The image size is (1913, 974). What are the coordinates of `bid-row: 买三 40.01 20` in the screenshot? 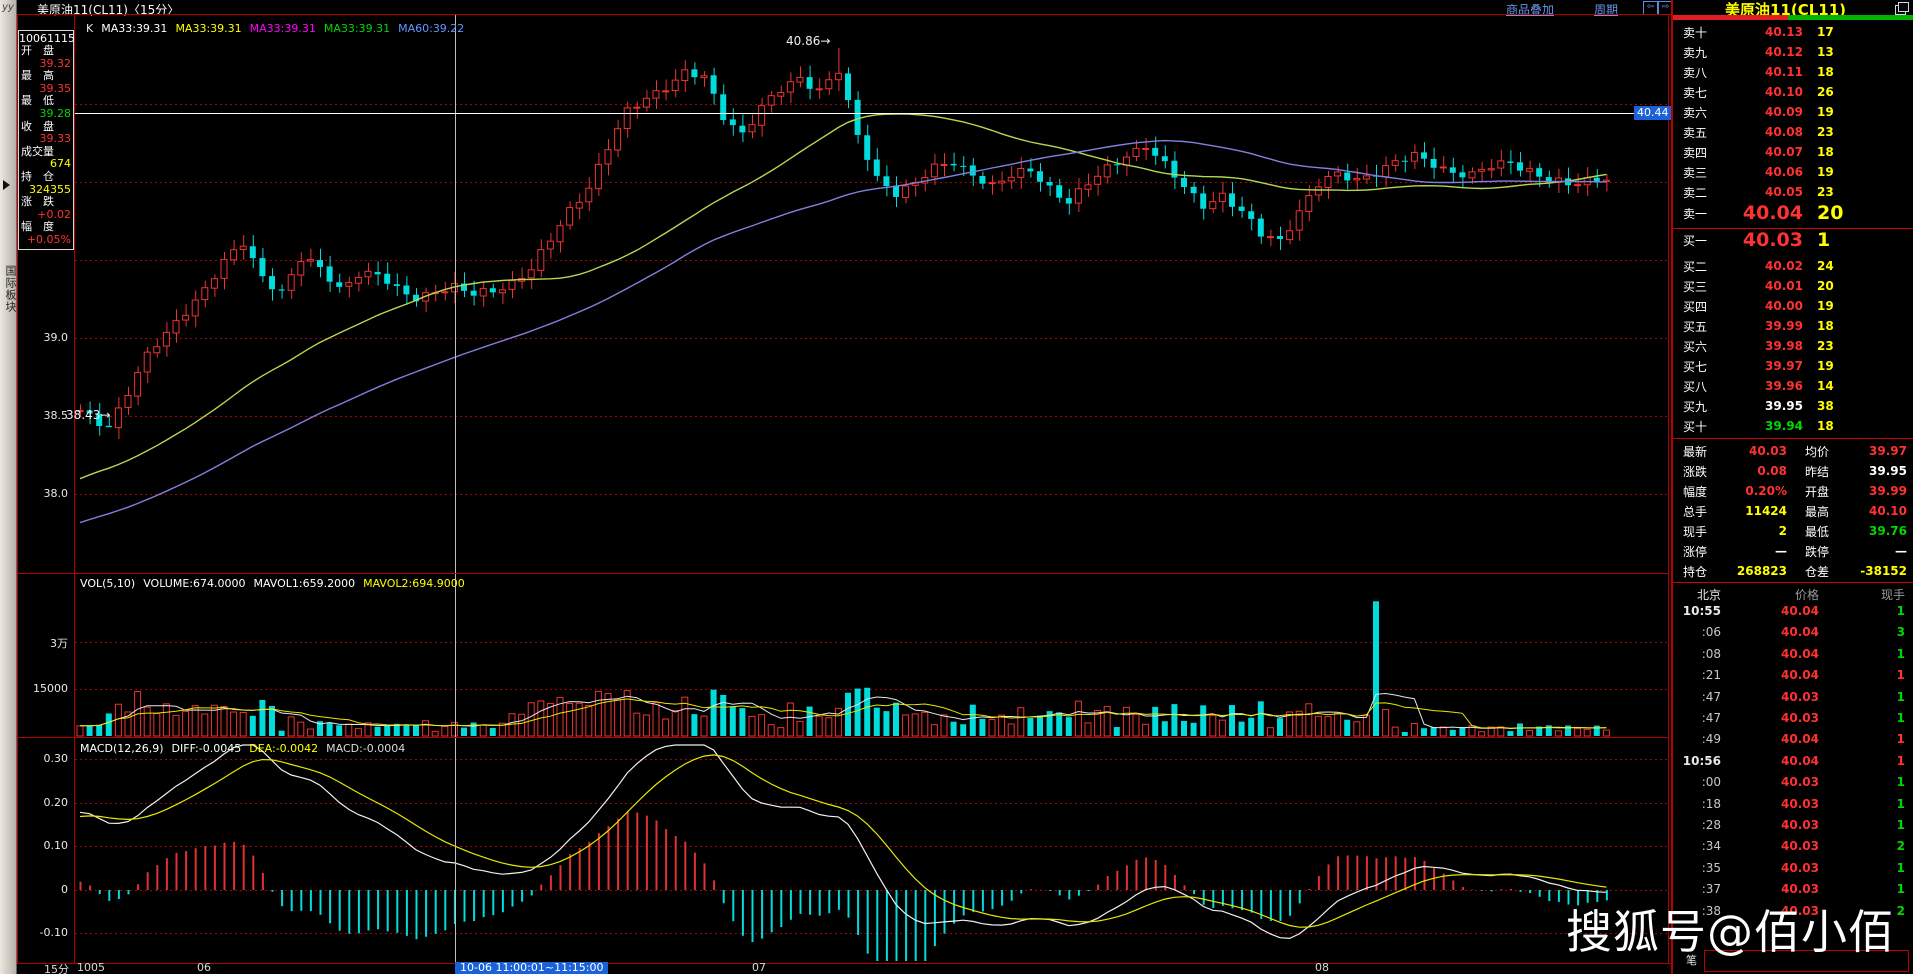 It's located at (1793, 286).